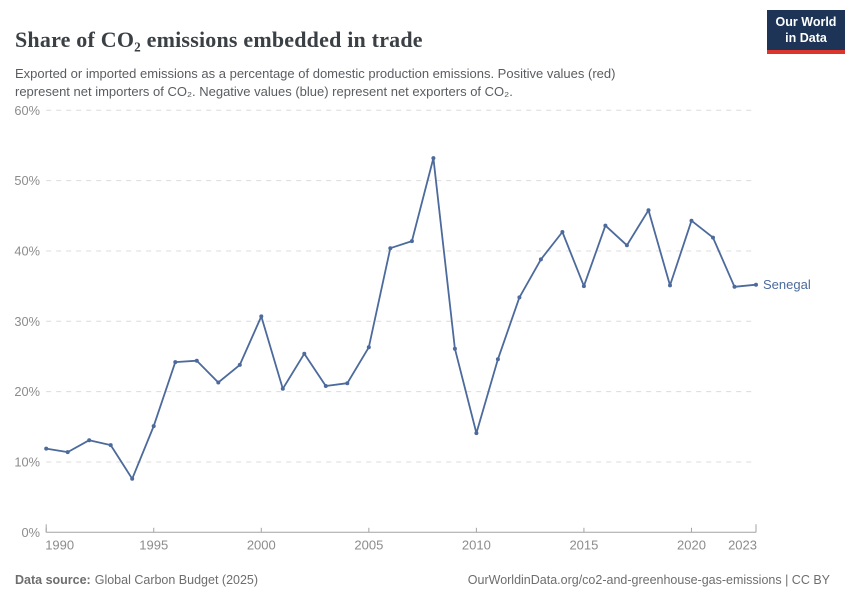  What do you see at coordinates (27, 110) in the screenshot?
I see `y-axis-tick-label: 60%` at bounding box center [27, 110].